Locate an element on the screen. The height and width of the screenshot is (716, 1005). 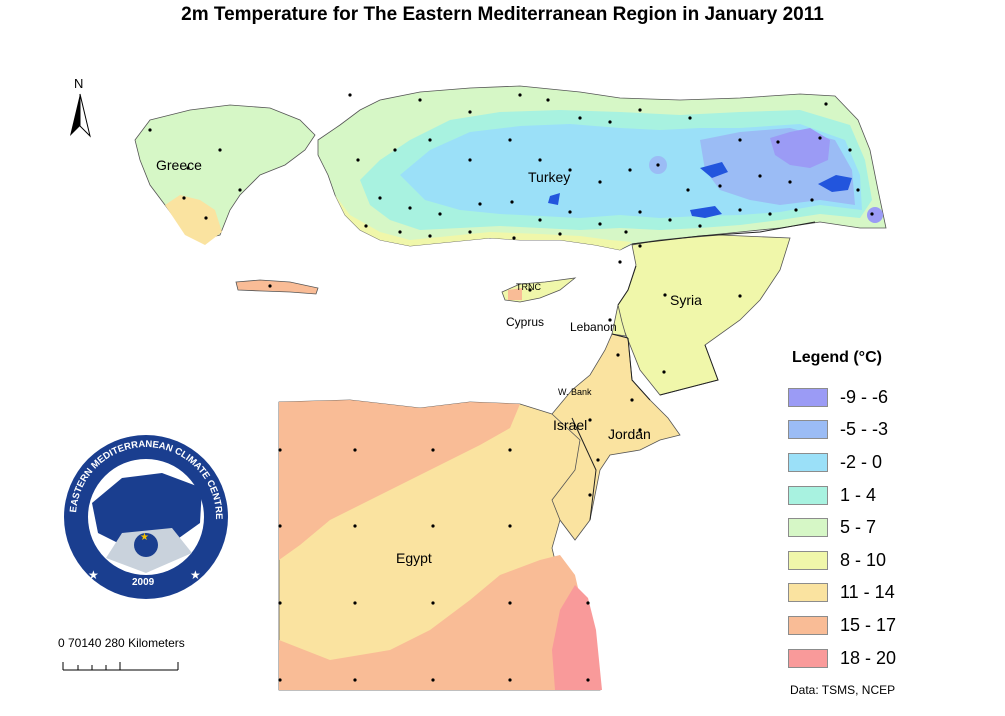
legend-label: 11 - 14 is located at coordinates (867, 592).